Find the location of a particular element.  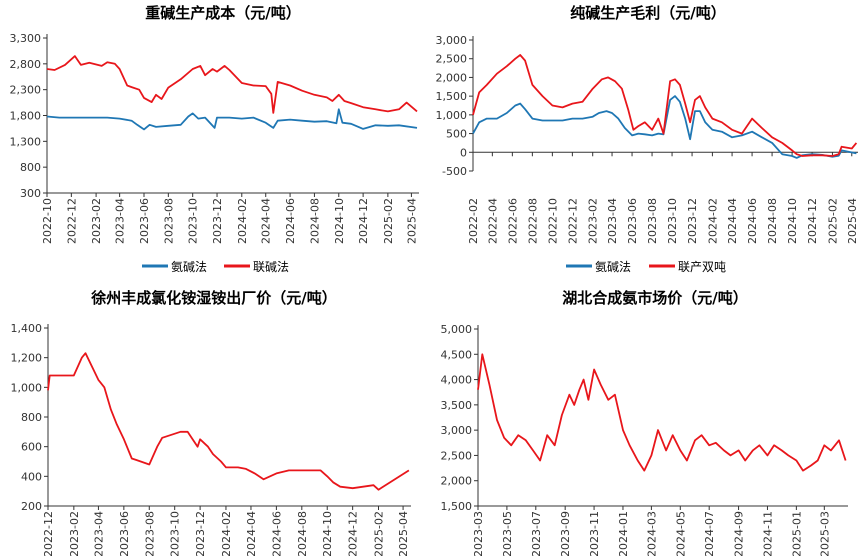

x-tick-label: 2024-01 is located at coordinates (623, 533).